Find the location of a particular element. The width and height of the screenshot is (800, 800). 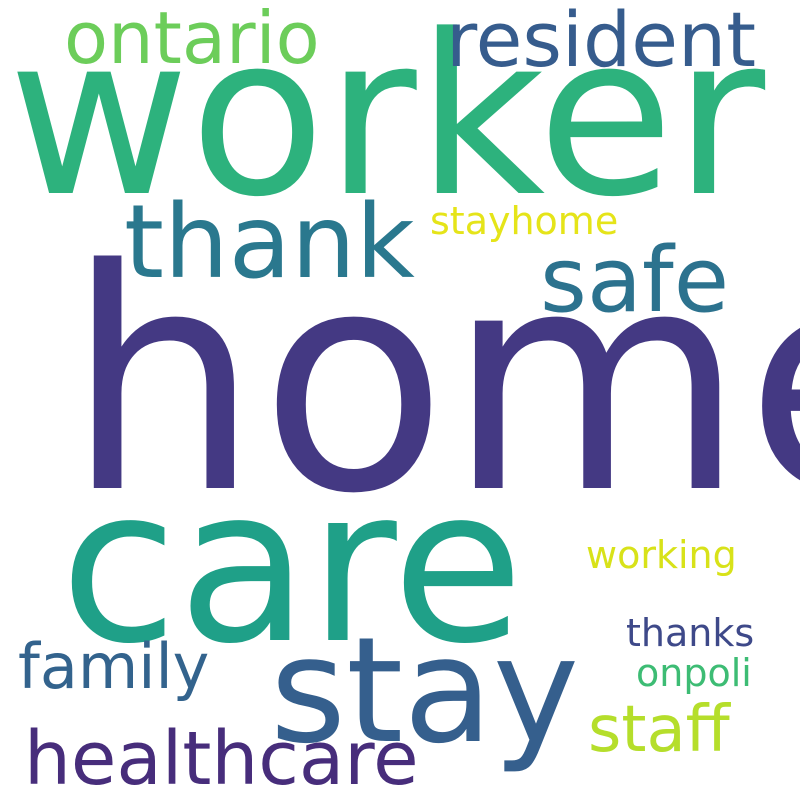

word-working: working is located at coordinates (661, 555).